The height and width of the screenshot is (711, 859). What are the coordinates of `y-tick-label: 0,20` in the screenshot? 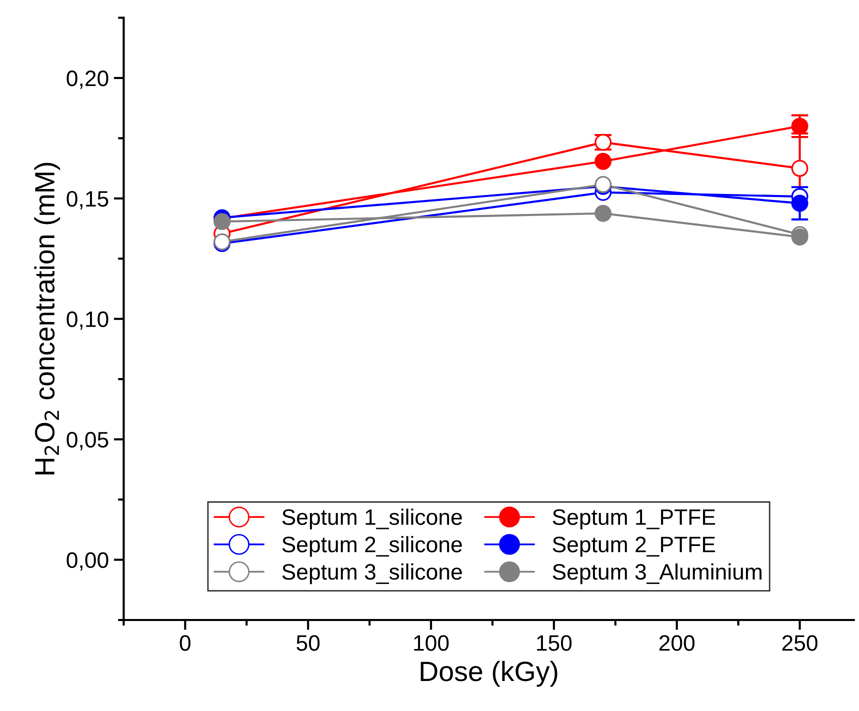 It's located at (87, 79).